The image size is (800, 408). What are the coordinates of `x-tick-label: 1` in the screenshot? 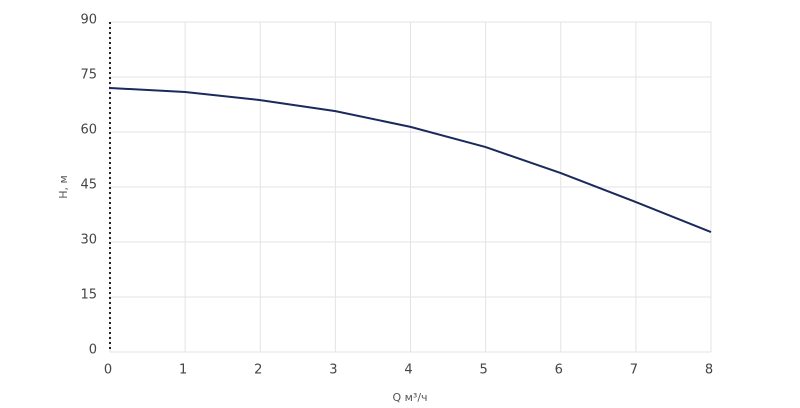 It's located at (183, 370).